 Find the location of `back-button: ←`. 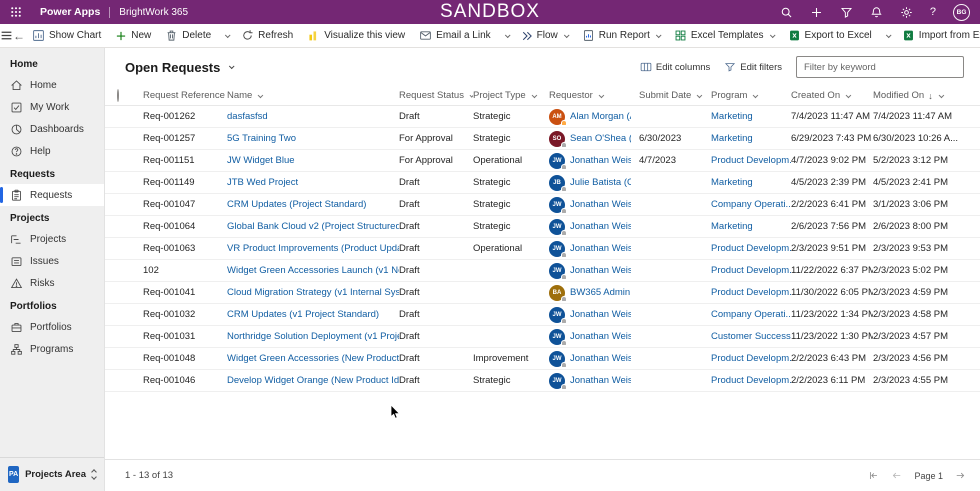

back-button: ← is located at coordinates (19, 35).